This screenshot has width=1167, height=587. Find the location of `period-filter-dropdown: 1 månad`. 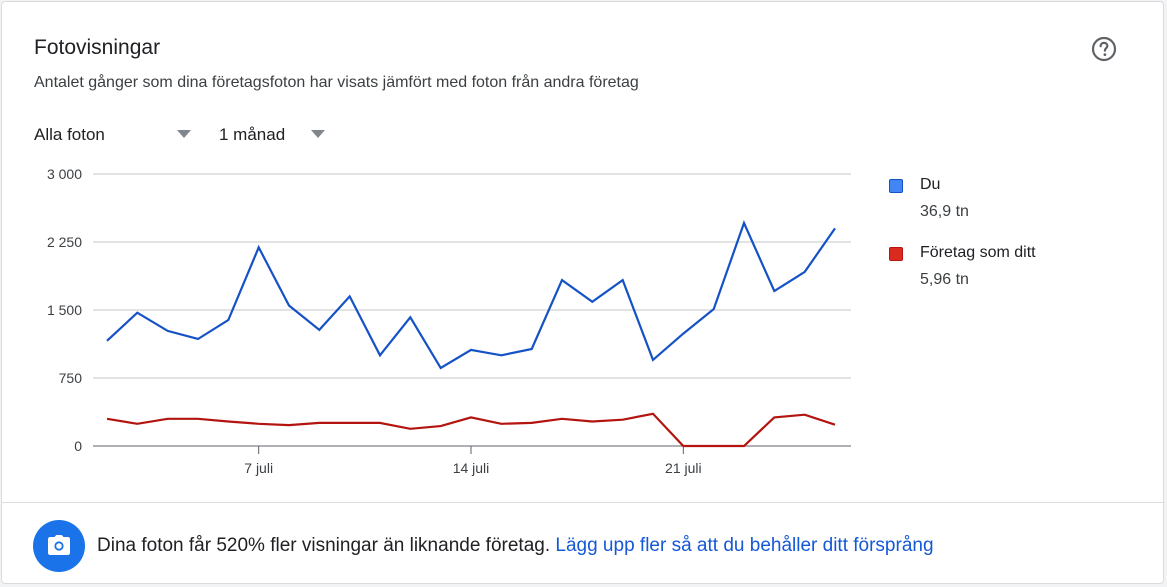

period-filter-dropdown: 1 månad is located at coordinates (274, 135).